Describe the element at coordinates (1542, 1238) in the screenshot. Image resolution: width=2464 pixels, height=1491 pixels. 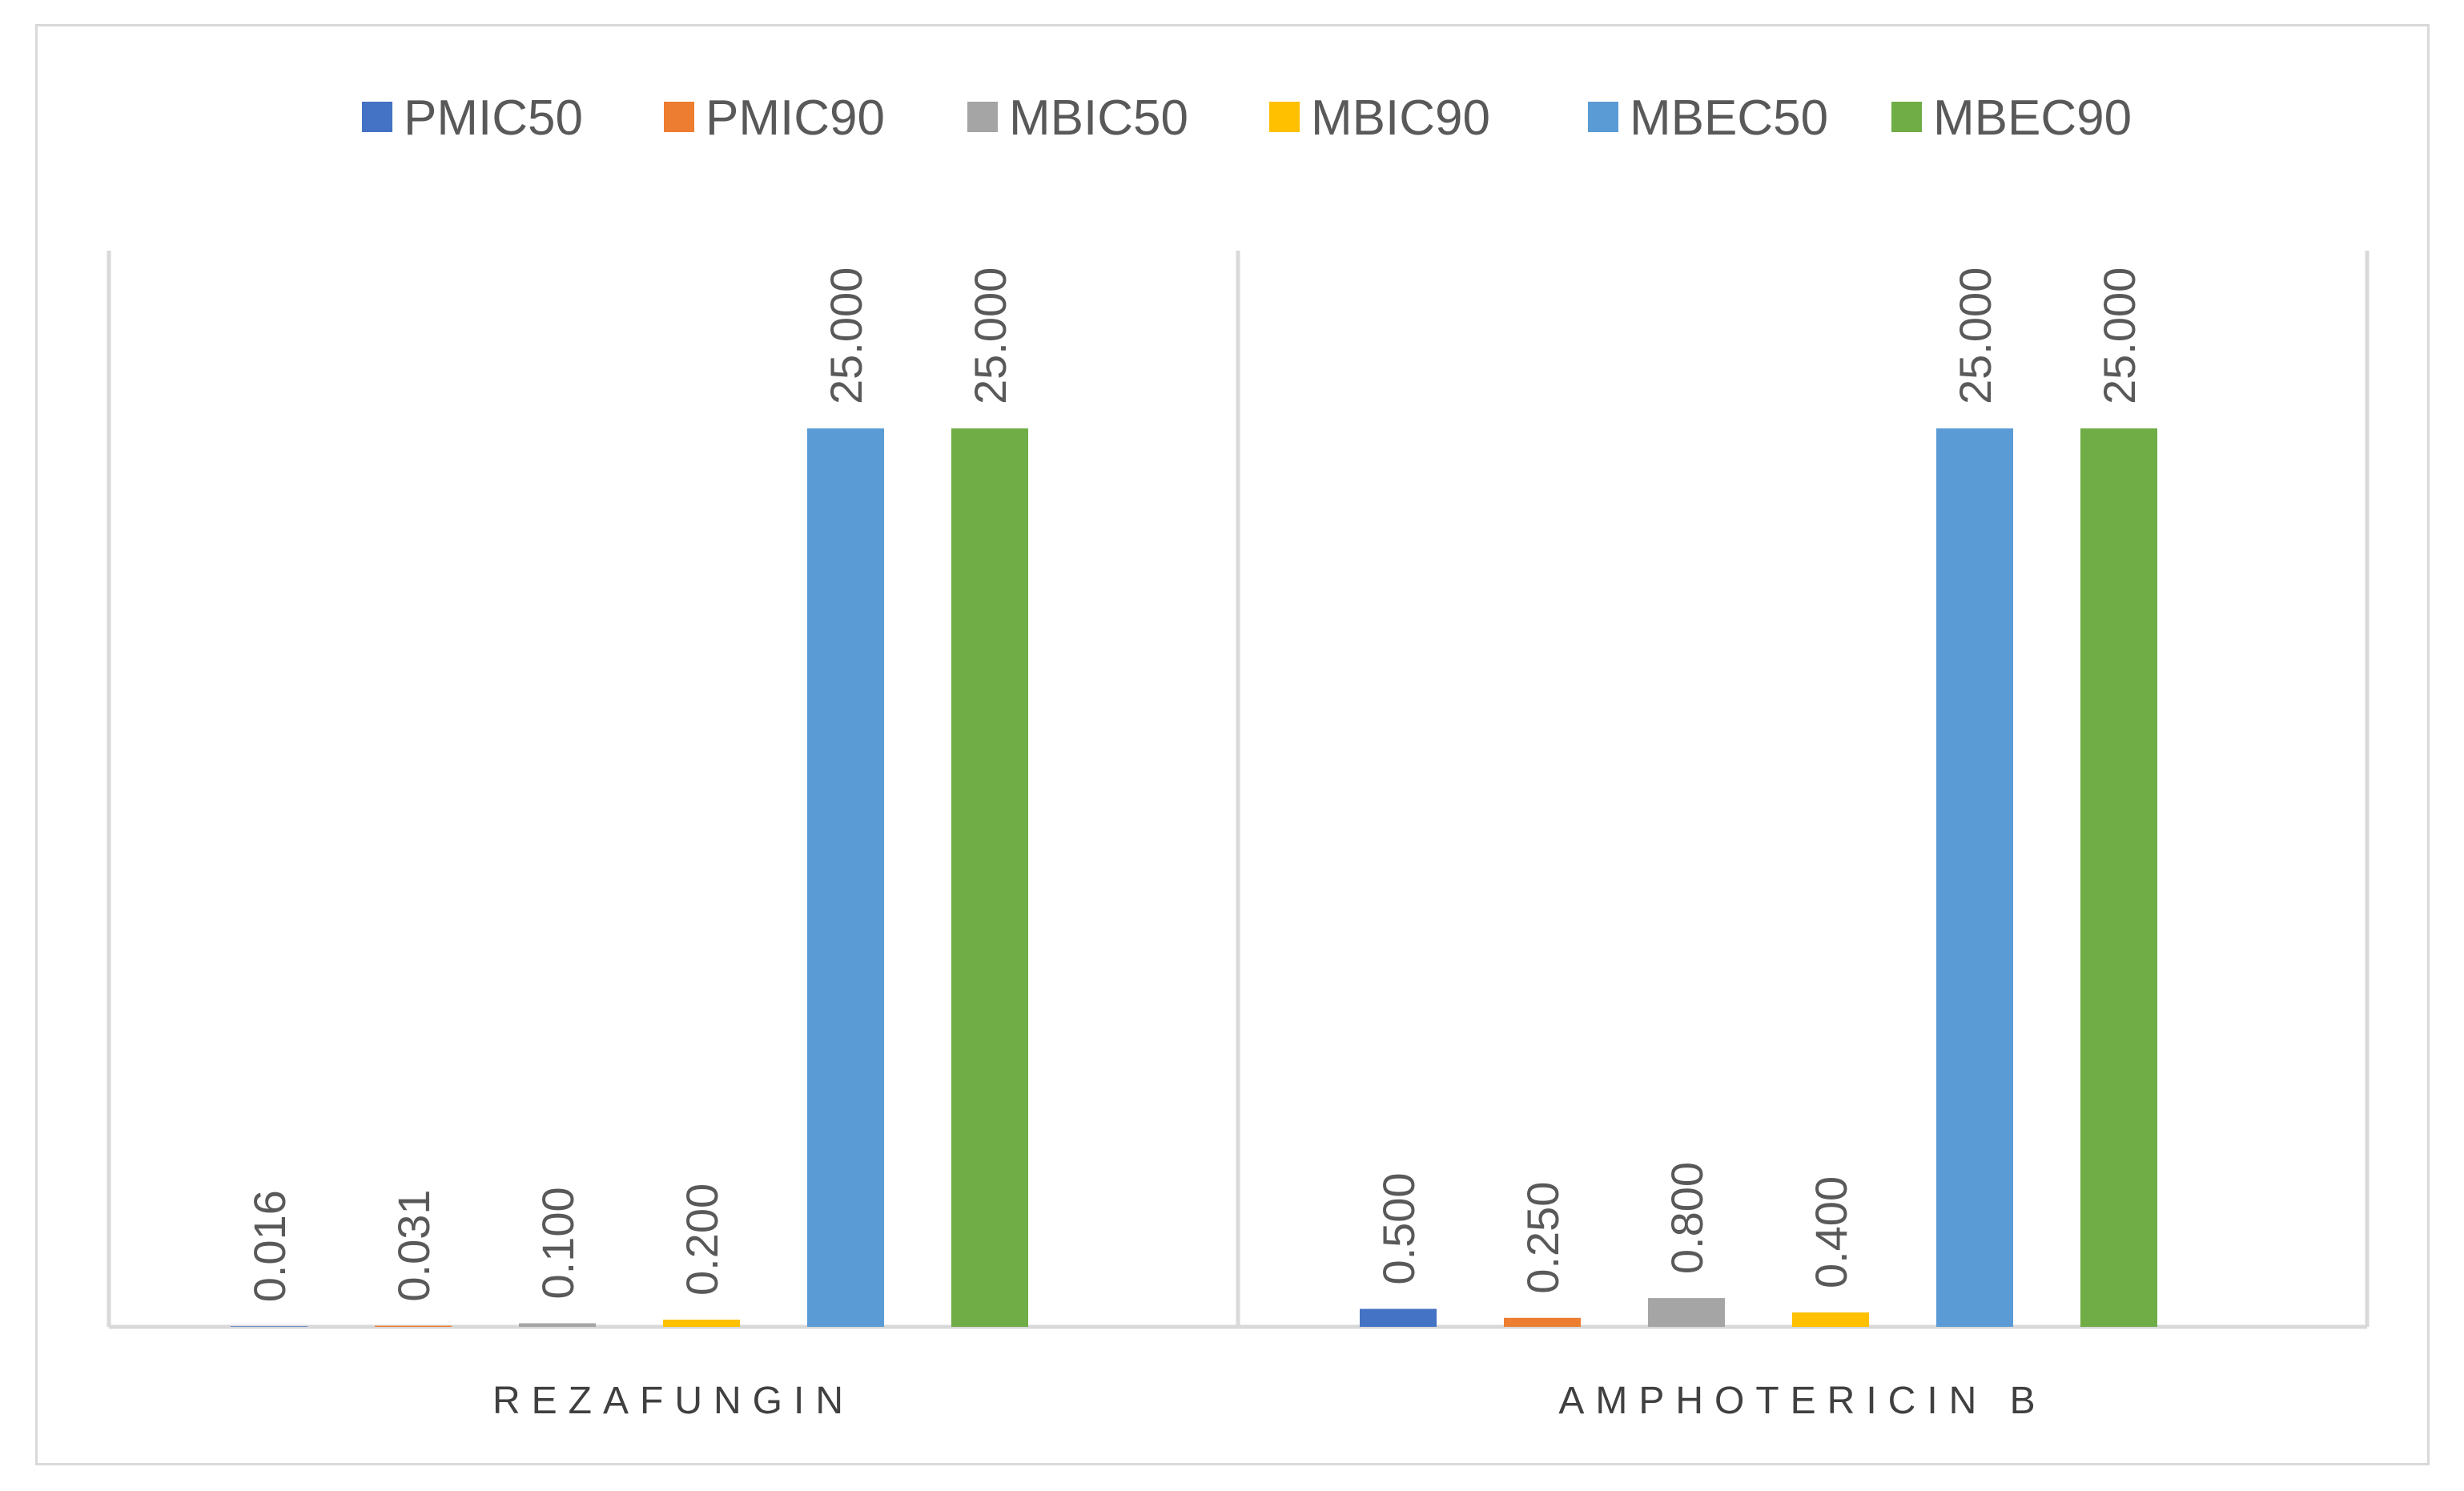
I see `data-label: 0.250` at that location.